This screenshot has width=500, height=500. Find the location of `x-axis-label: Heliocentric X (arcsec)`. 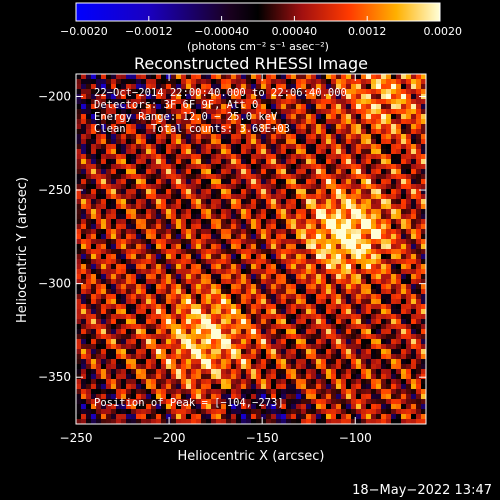

x-axis-label: Heliocentric X (arcsec) is located at coordinates (251, 456).